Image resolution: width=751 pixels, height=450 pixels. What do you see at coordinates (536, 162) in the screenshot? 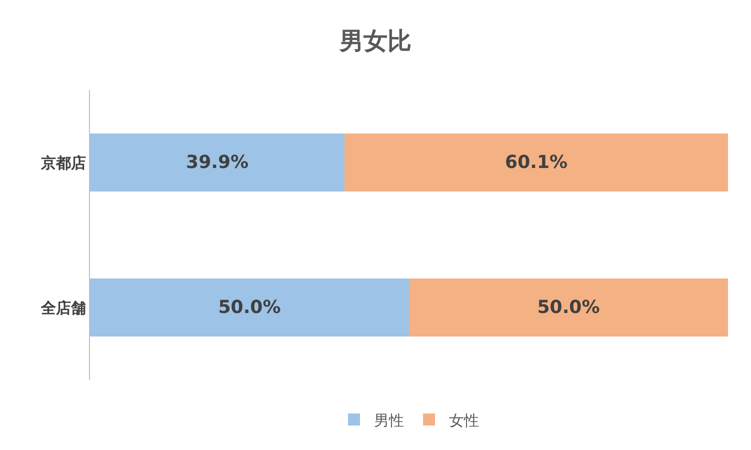
I see `data-label: 60.1%` at bounding box center [536, 162].